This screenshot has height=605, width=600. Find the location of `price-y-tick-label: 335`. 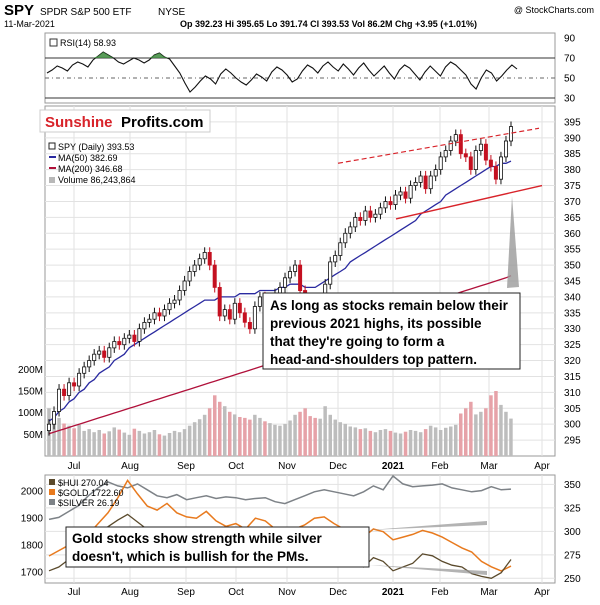

price-y-tick-label: 335 is located at coordinates (572, 313).